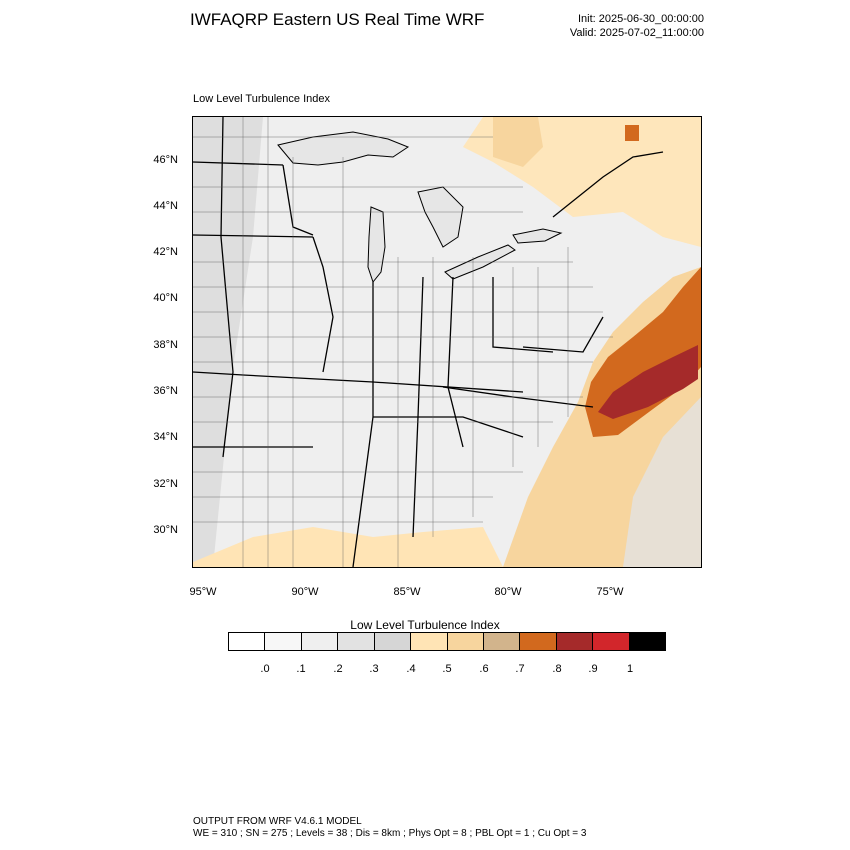 The height and width of the screenshot is (850, 850). What do you see at coordinates (630, 669) in the screenshot?
I see `colorbar-label: 1` at bounding box center [630, 669].